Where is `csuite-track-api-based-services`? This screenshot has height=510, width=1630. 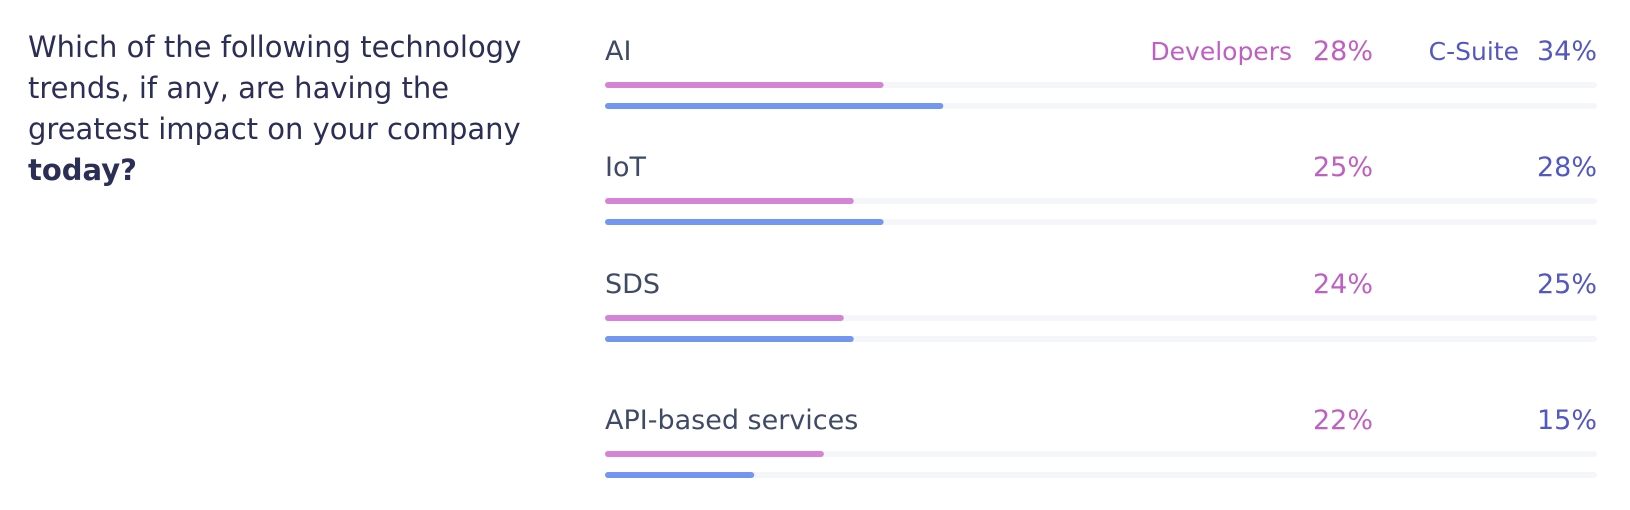
csuite-track-api-based-services is located at coordinates (1101, 475).